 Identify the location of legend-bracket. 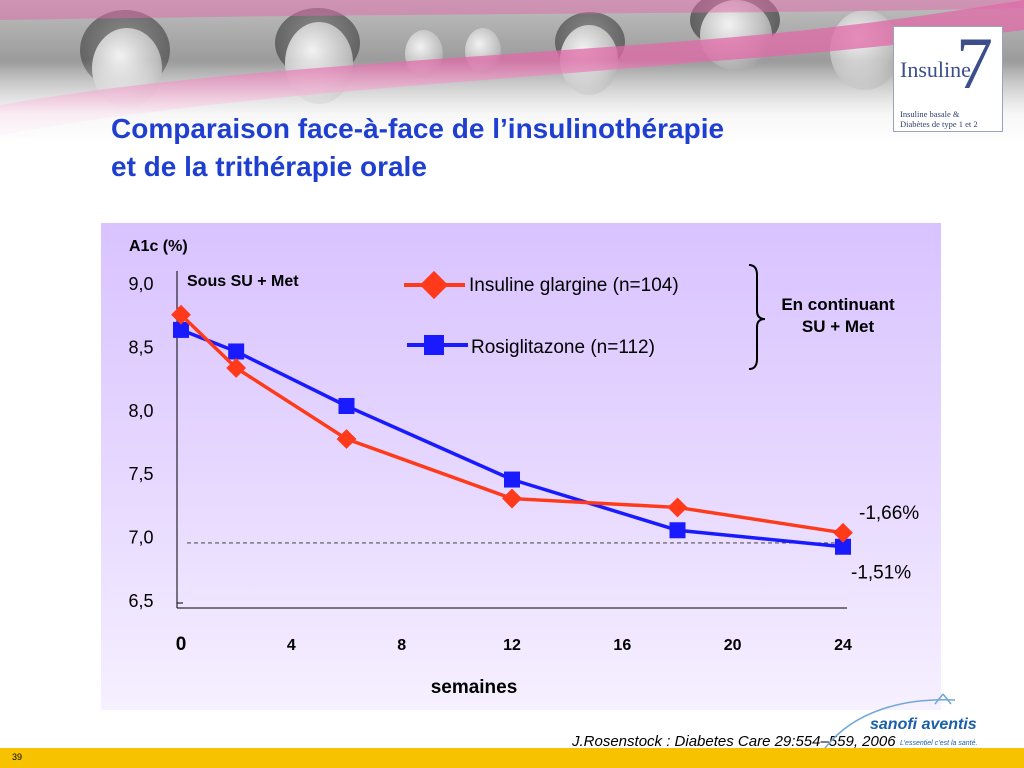
(757, 317).